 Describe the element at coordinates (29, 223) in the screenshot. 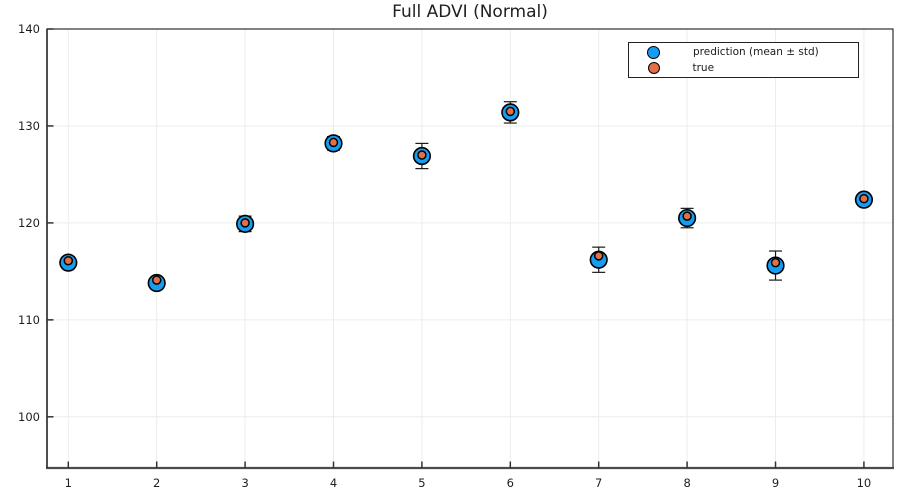

I see `y-tick-label: 120` at that location.